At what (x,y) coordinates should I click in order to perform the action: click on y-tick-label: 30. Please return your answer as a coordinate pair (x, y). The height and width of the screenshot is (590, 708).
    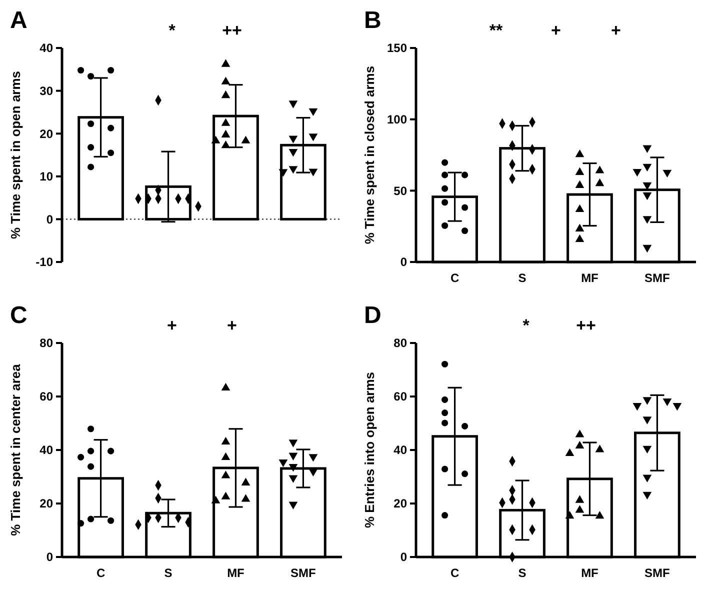
    Looking at the image, I should click on (47, 91).